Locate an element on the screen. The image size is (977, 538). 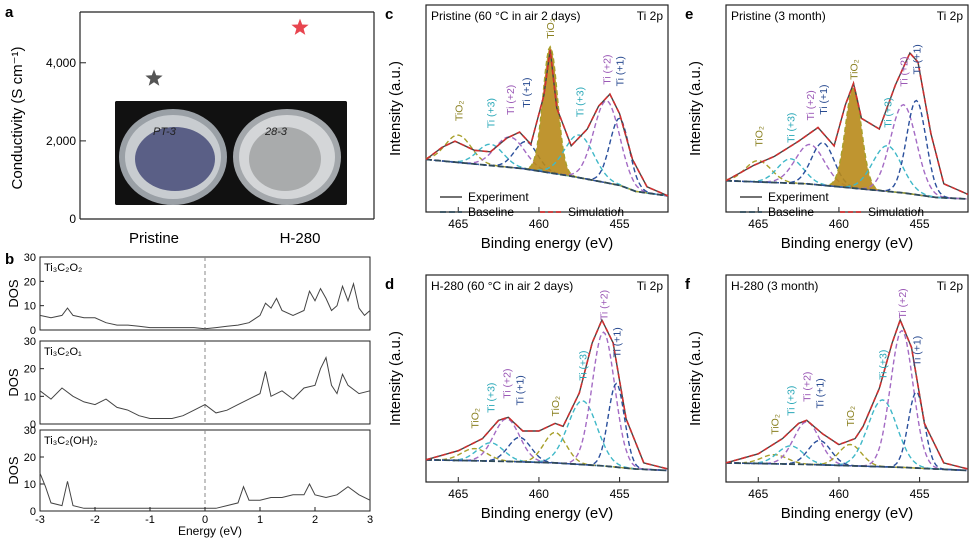
panel-e-title: Pristine (3 month) is located at coordinates (778, 16).